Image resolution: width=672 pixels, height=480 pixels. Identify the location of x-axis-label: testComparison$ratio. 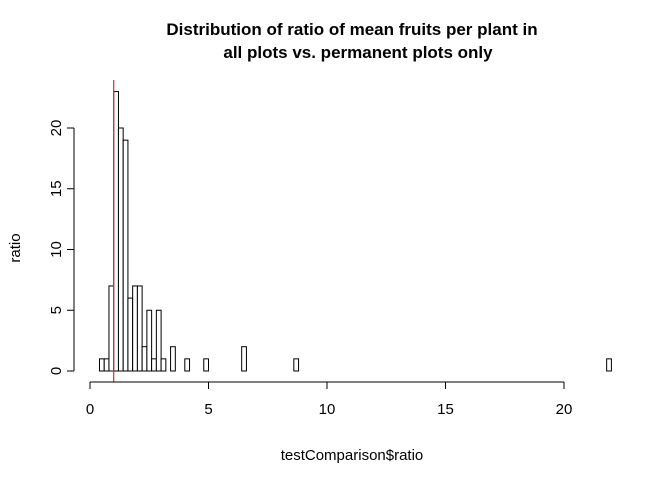
(352, 455).